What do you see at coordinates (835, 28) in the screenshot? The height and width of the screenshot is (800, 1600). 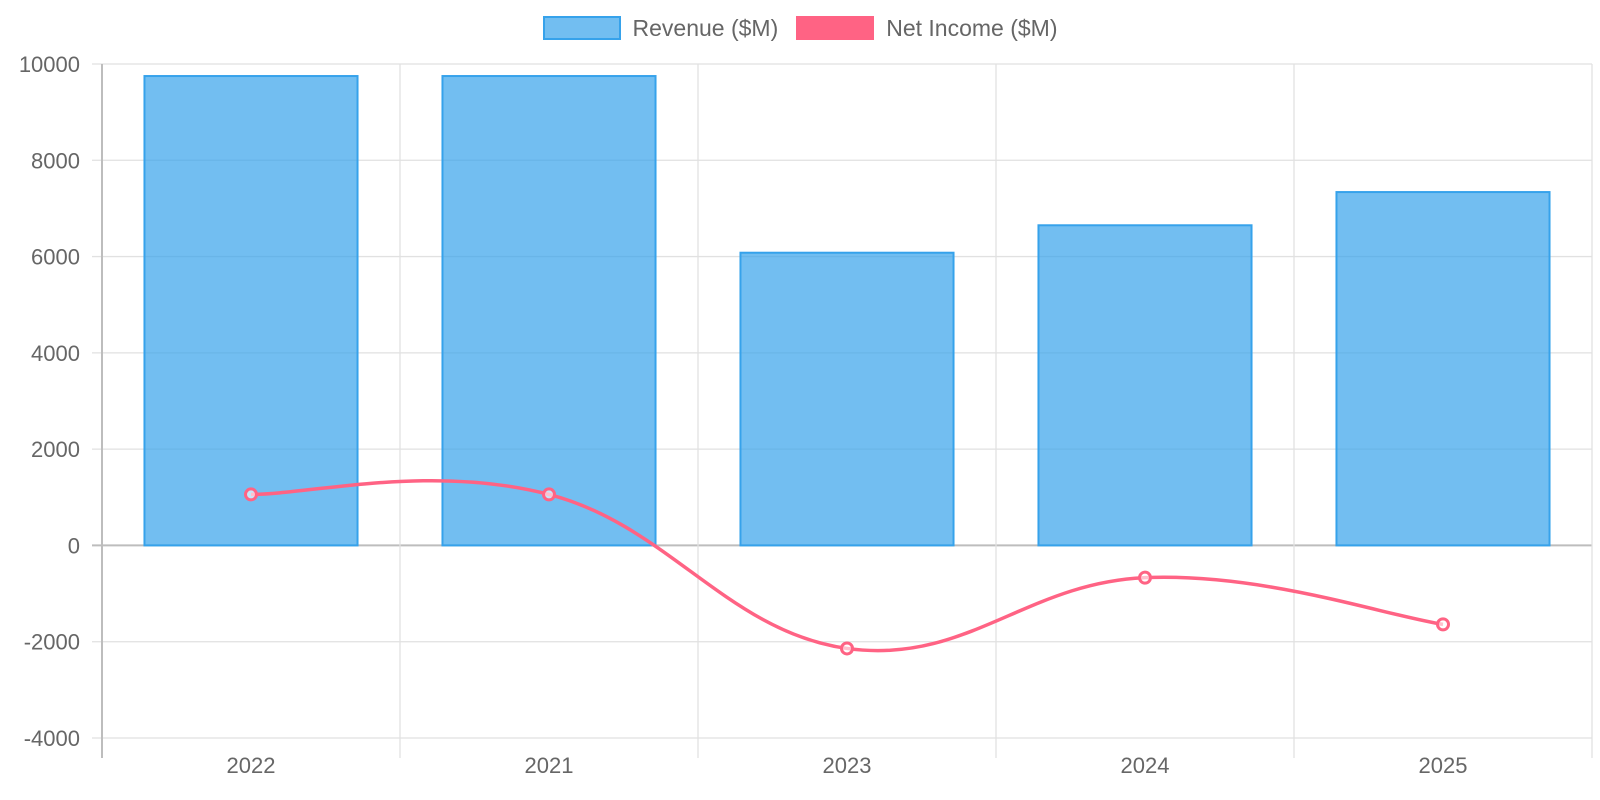 I see `legend-swatch-net-income` at bounding box center [835, 28].